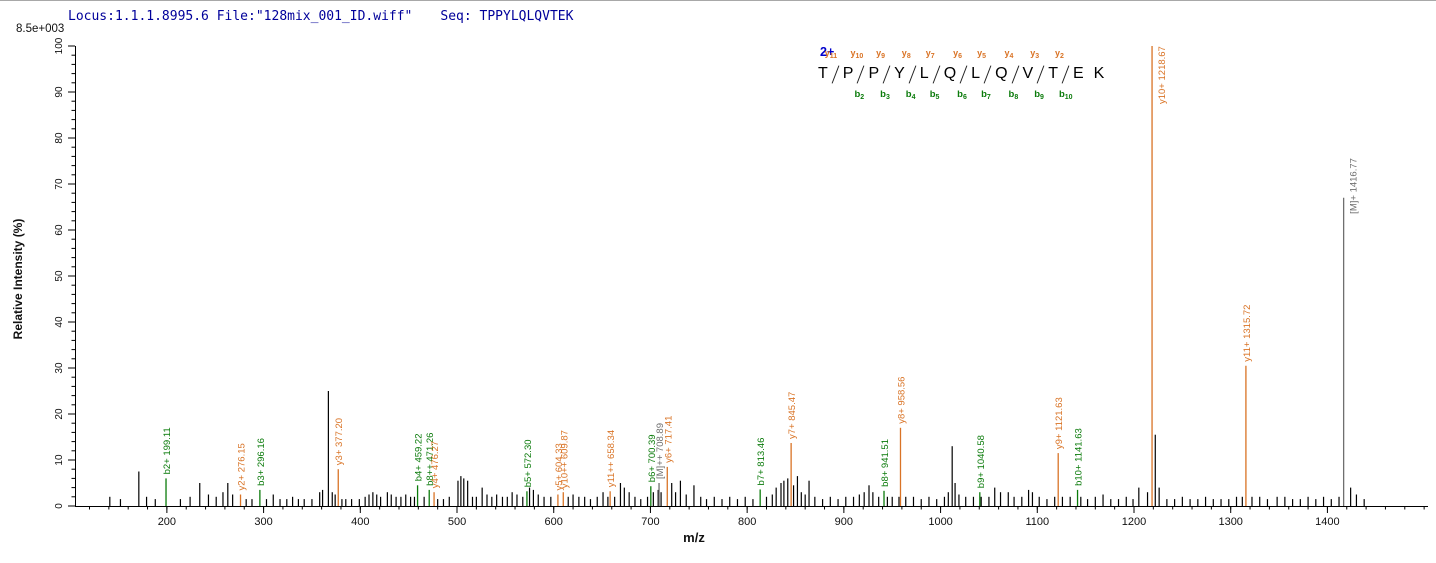  Describe the element at coordinates (668, 439) in the screenshot. I see `peak-label: y6+ 717.41` at that location.